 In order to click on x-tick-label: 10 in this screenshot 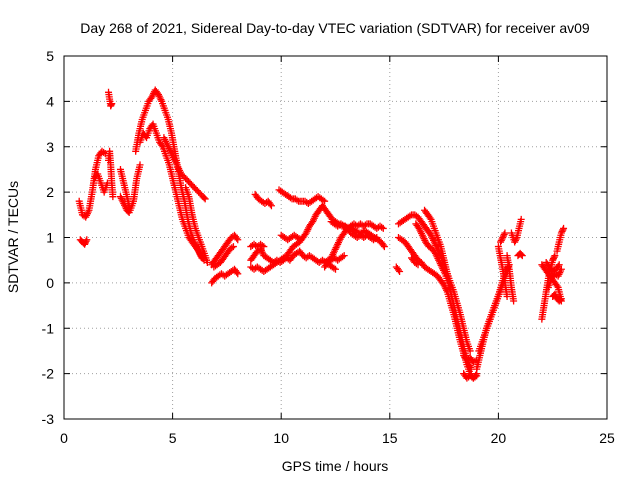, I will do `click(281, 438)`.